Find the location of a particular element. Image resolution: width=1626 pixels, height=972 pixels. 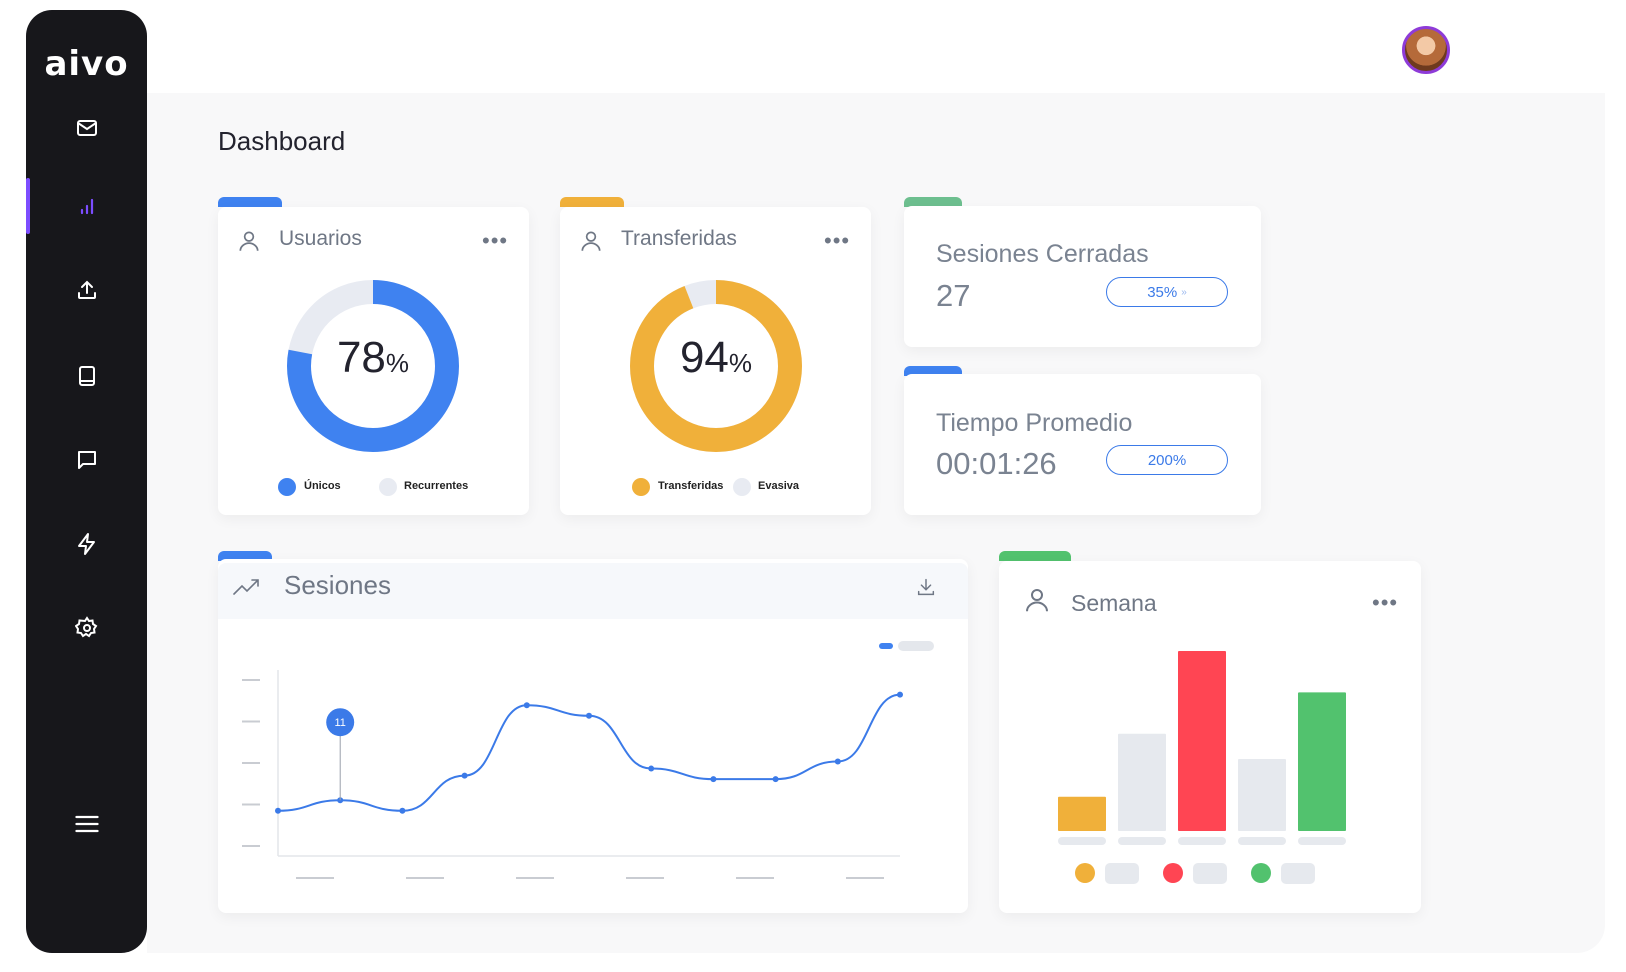

usuarios-percent-value: 78 is located at coordinates (361, 357).